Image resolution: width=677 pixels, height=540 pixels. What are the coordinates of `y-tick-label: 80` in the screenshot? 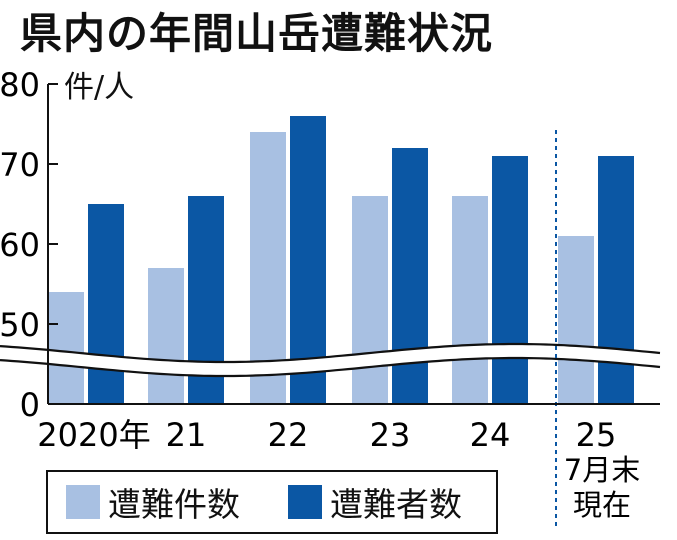 It's located at (20, 85).